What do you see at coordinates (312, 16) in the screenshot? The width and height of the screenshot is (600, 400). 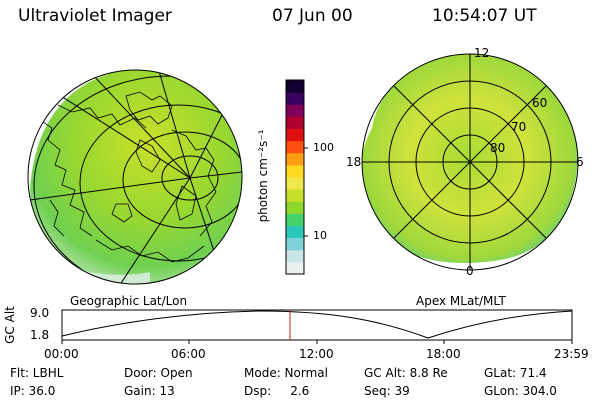 I see `image-date: 07 Jun 00` at bounding box center [312, 16].